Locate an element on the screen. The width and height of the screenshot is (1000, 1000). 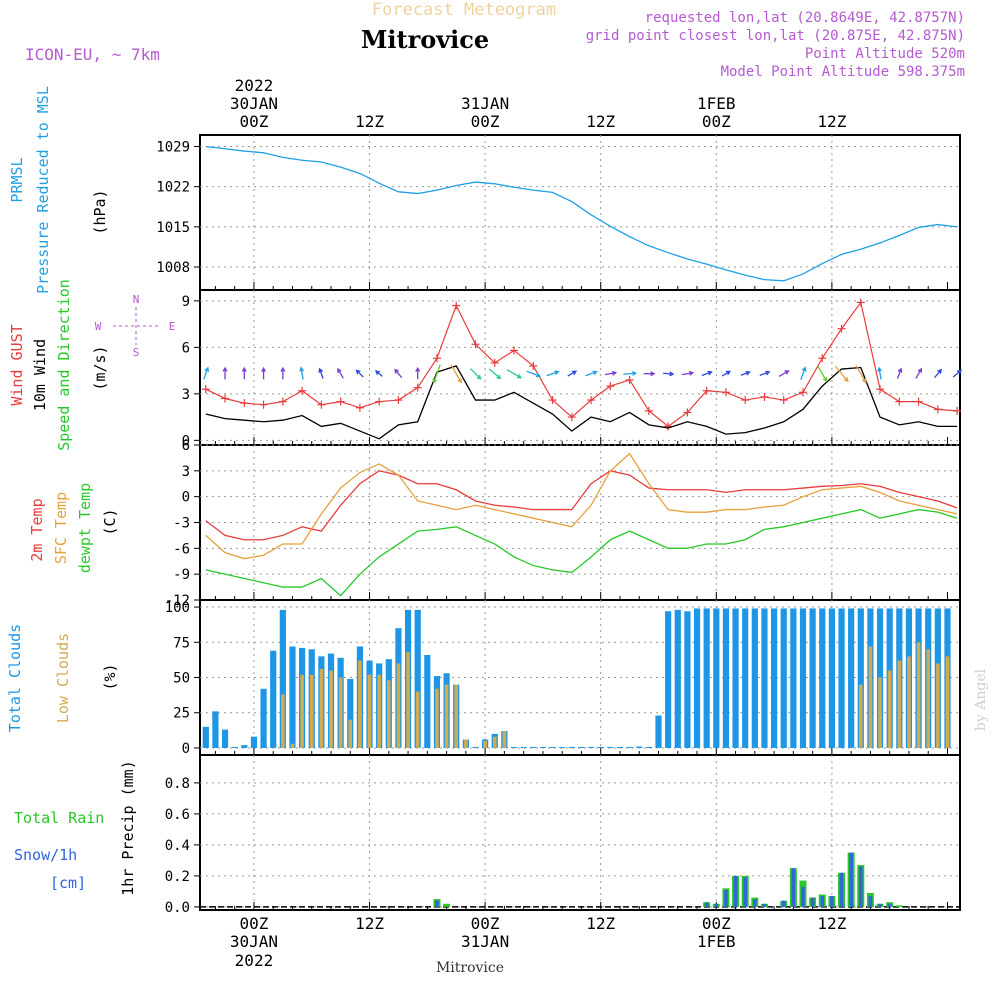
y-tick-label: -3 is located at coordinates (181, 524).